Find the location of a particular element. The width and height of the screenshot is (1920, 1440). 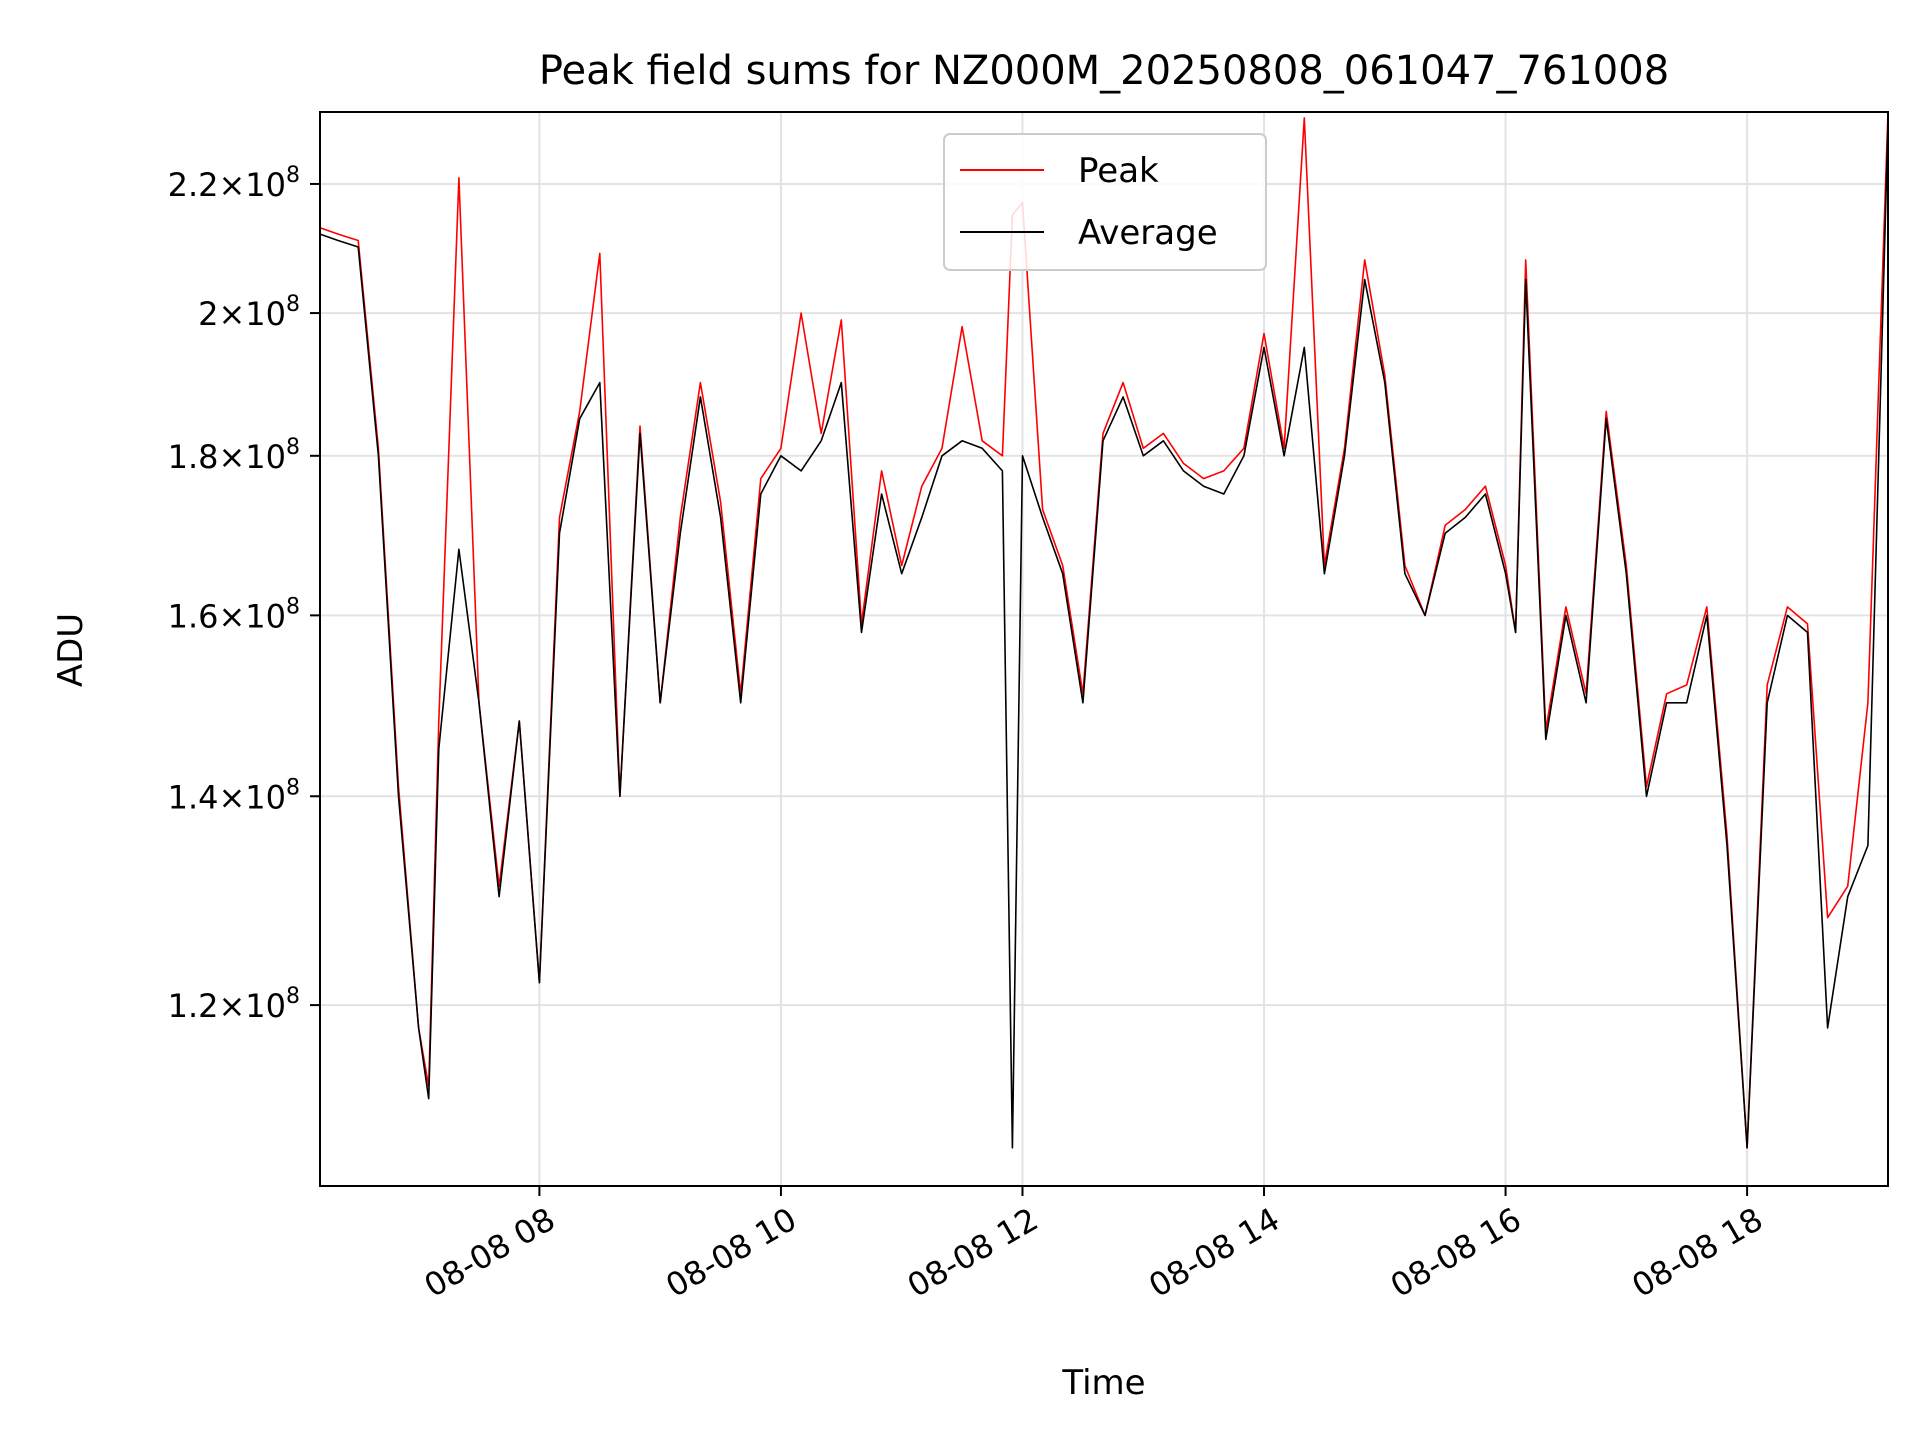

y-tick-label: 2×108 is located at coordinates (249, 312).